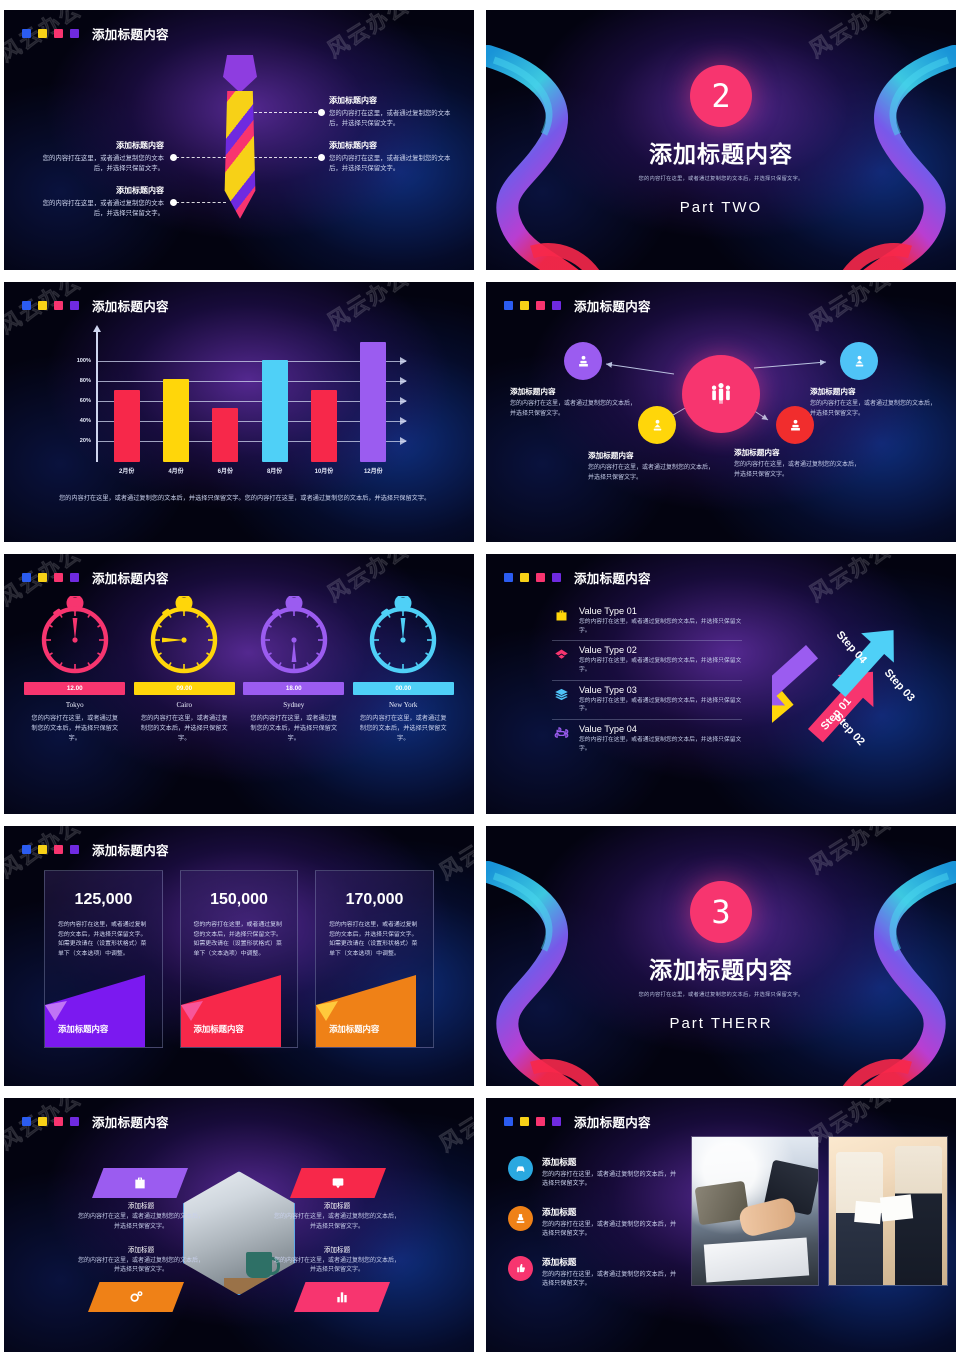 This screenshot has width=960, height=1352. I want to click on clock-time-badge: 18.00, so click(294, 688).